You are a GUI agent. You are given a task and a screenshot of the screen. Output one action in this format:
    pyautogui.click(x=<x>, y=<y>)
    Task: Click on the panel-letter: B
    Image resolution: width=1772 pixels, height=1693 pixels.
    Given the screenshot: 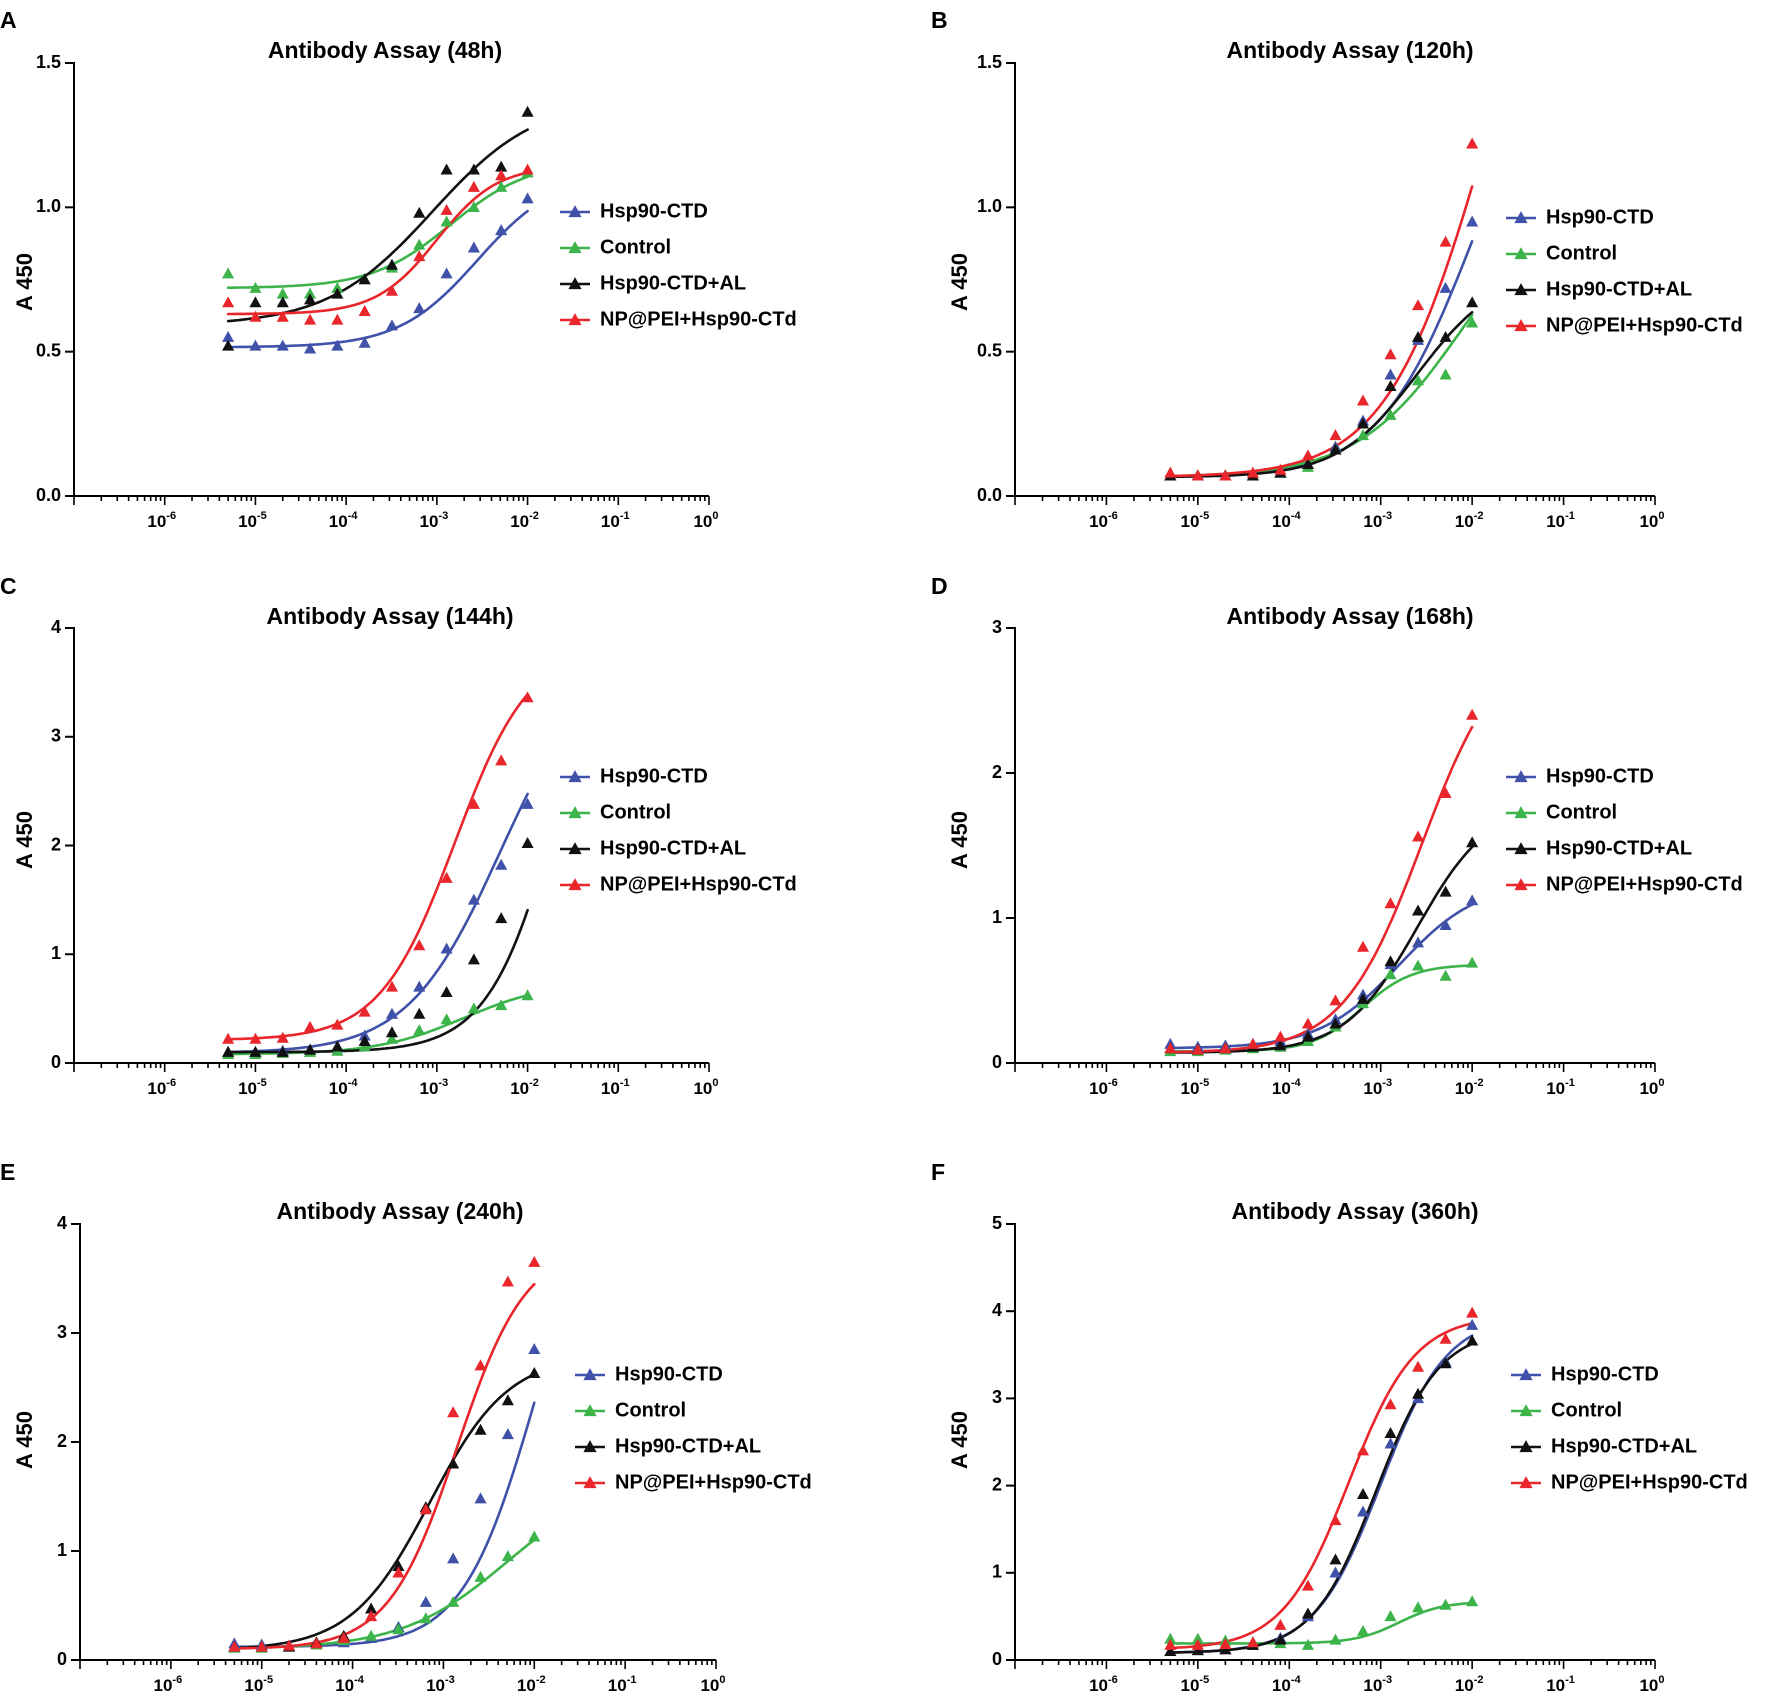 What is the action you would take?
    pyautogui.click(x=939, y=20)
    